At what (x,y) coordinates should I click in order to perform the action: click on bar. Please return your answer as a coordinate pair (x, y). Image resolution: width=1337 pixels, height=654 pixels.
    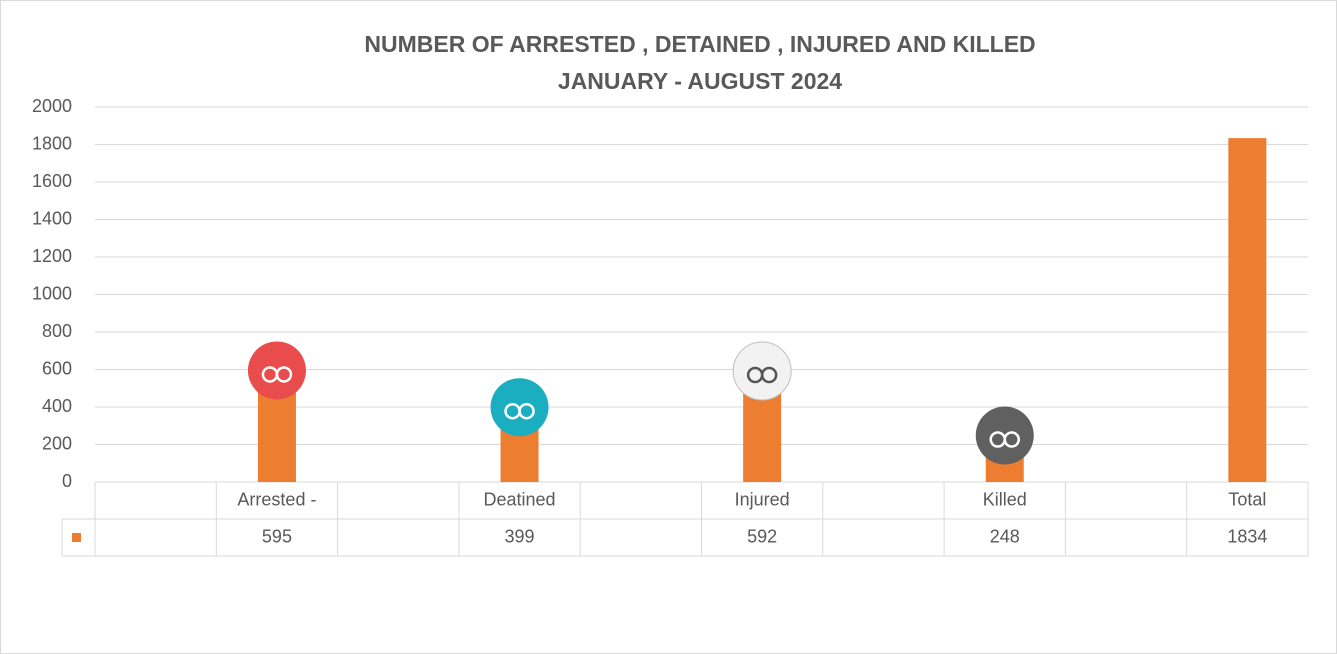
    Looking at the image, I should click on (1247, 310).